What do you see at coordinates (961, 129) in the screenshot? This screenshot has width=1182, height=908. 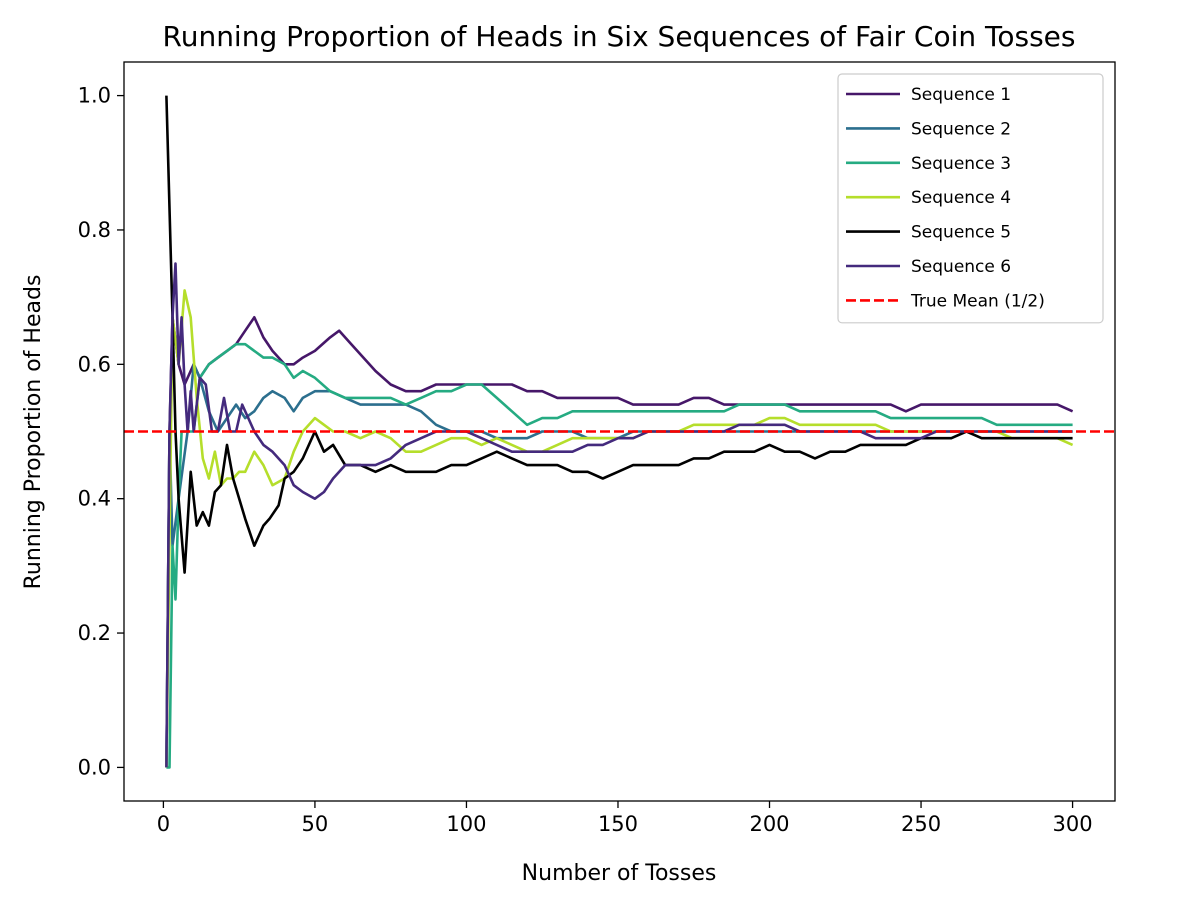 I see `legend-label: Sequence 2` at bounding box center [961, 129].